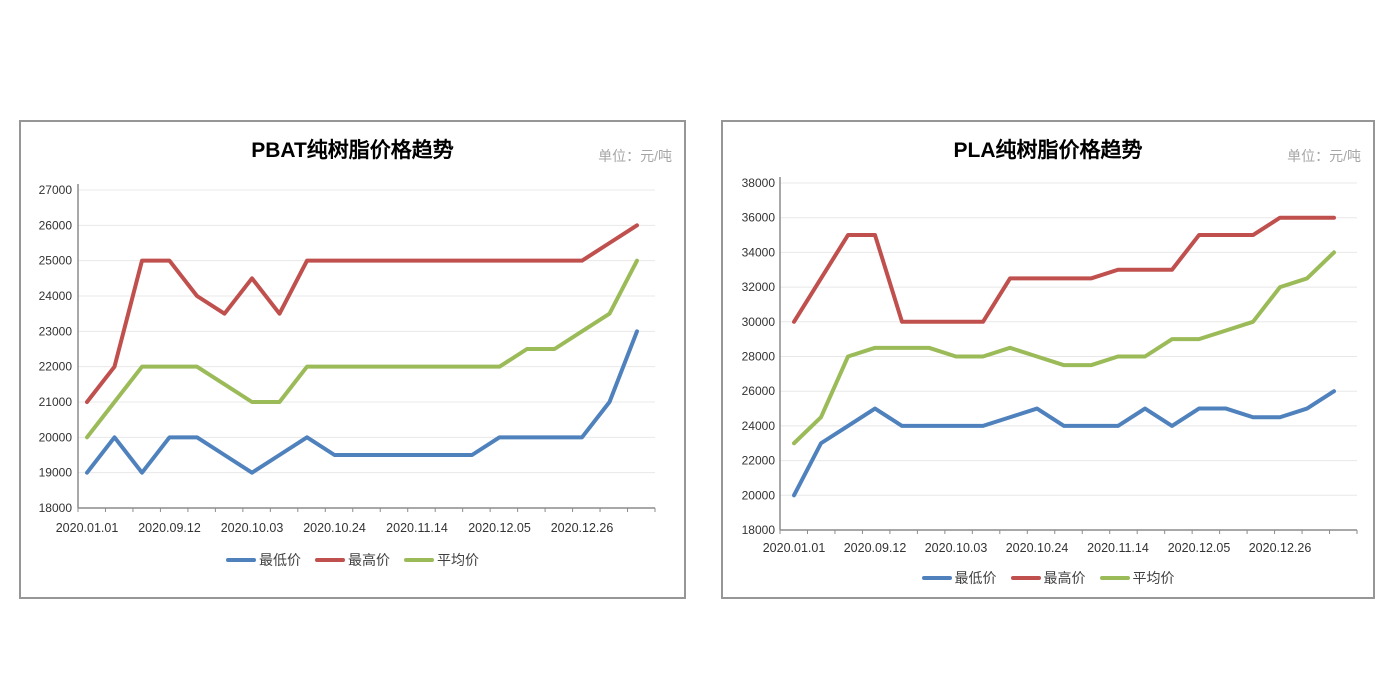 The height and width of the screenshot is (700, 1400). What do you see at coordinates (759, 287) in the screenshot?
I see `y-tick-label: 32000` at bounding box center [759, 287].